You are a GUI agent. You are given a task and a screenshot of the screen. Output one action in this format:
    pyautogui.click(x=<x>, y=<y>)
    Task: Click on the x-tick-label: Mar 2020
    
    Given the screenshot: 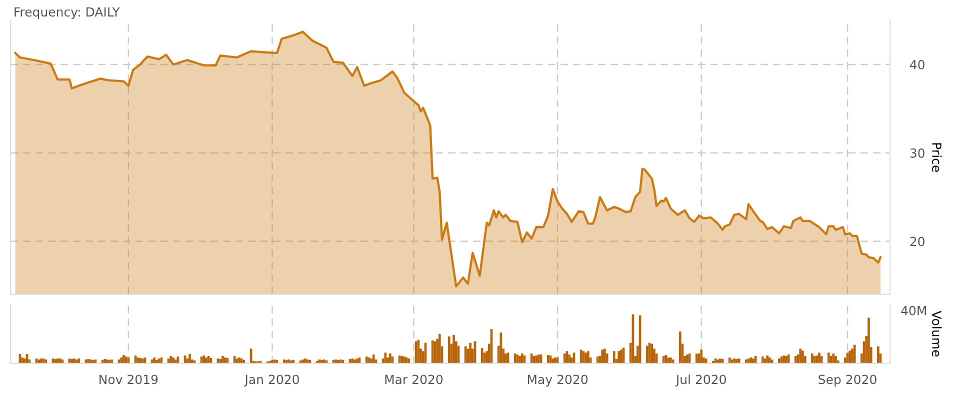 What is the action you would take?
    pyautogui.click(x=414, y=379)
    